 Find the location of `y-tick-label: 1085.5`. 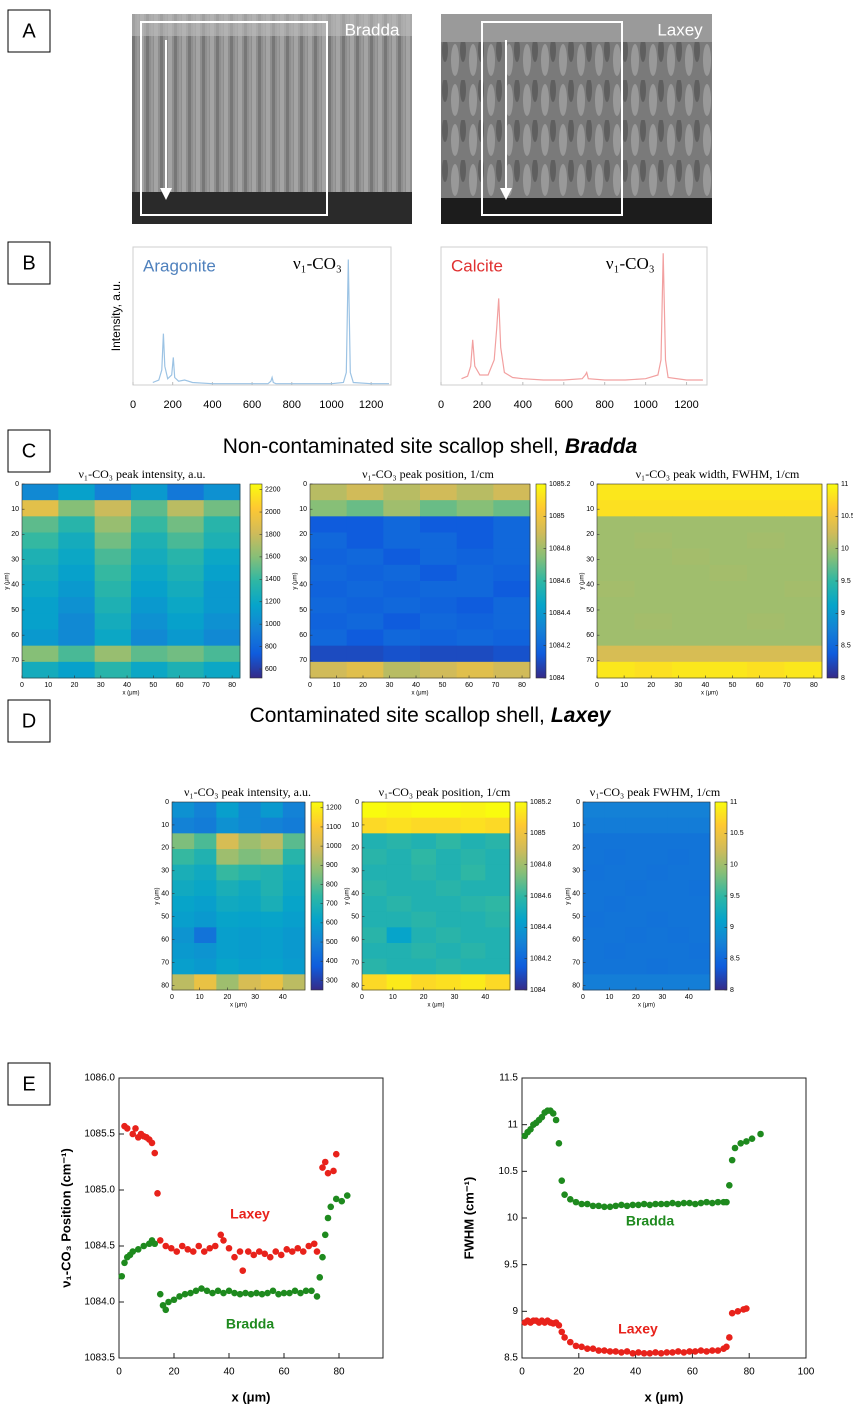

y-tick-label: 1085.5 is located at coordinates (99, 1134).